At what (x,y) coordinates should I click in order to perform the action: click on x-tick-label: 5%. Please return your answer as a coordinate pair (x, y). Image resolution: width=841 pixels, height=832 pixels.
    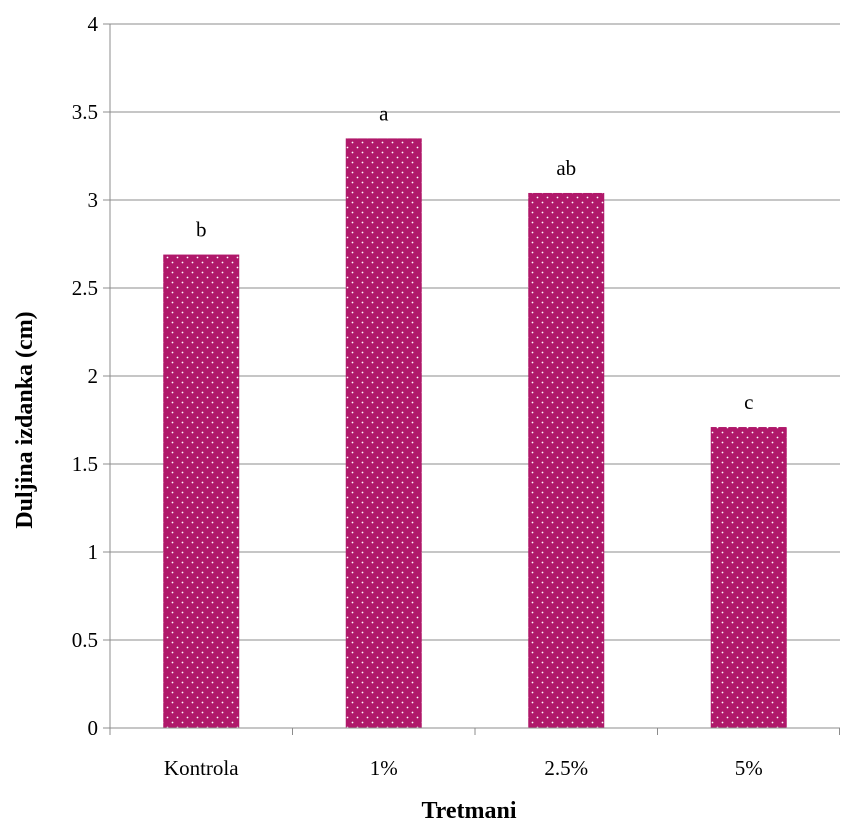
    Looking at the image, I should click on (749, 768).